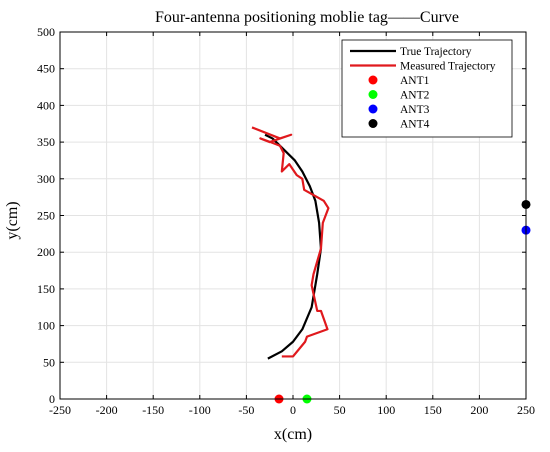  What do you see at coordinates (12, 220) in the screenshot?
I see `y-axis-label: y(cm)` at bounding box center [12, 220].